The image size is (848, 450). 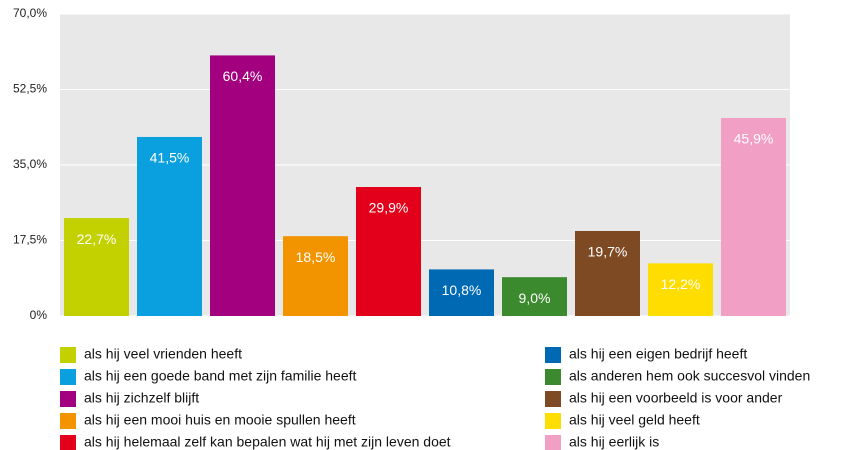 What do you see at coordinates (163, 354) in the screenshot?
I see `legend-label: als hij veel vrienden heeft` at bounding box center [163, 354].